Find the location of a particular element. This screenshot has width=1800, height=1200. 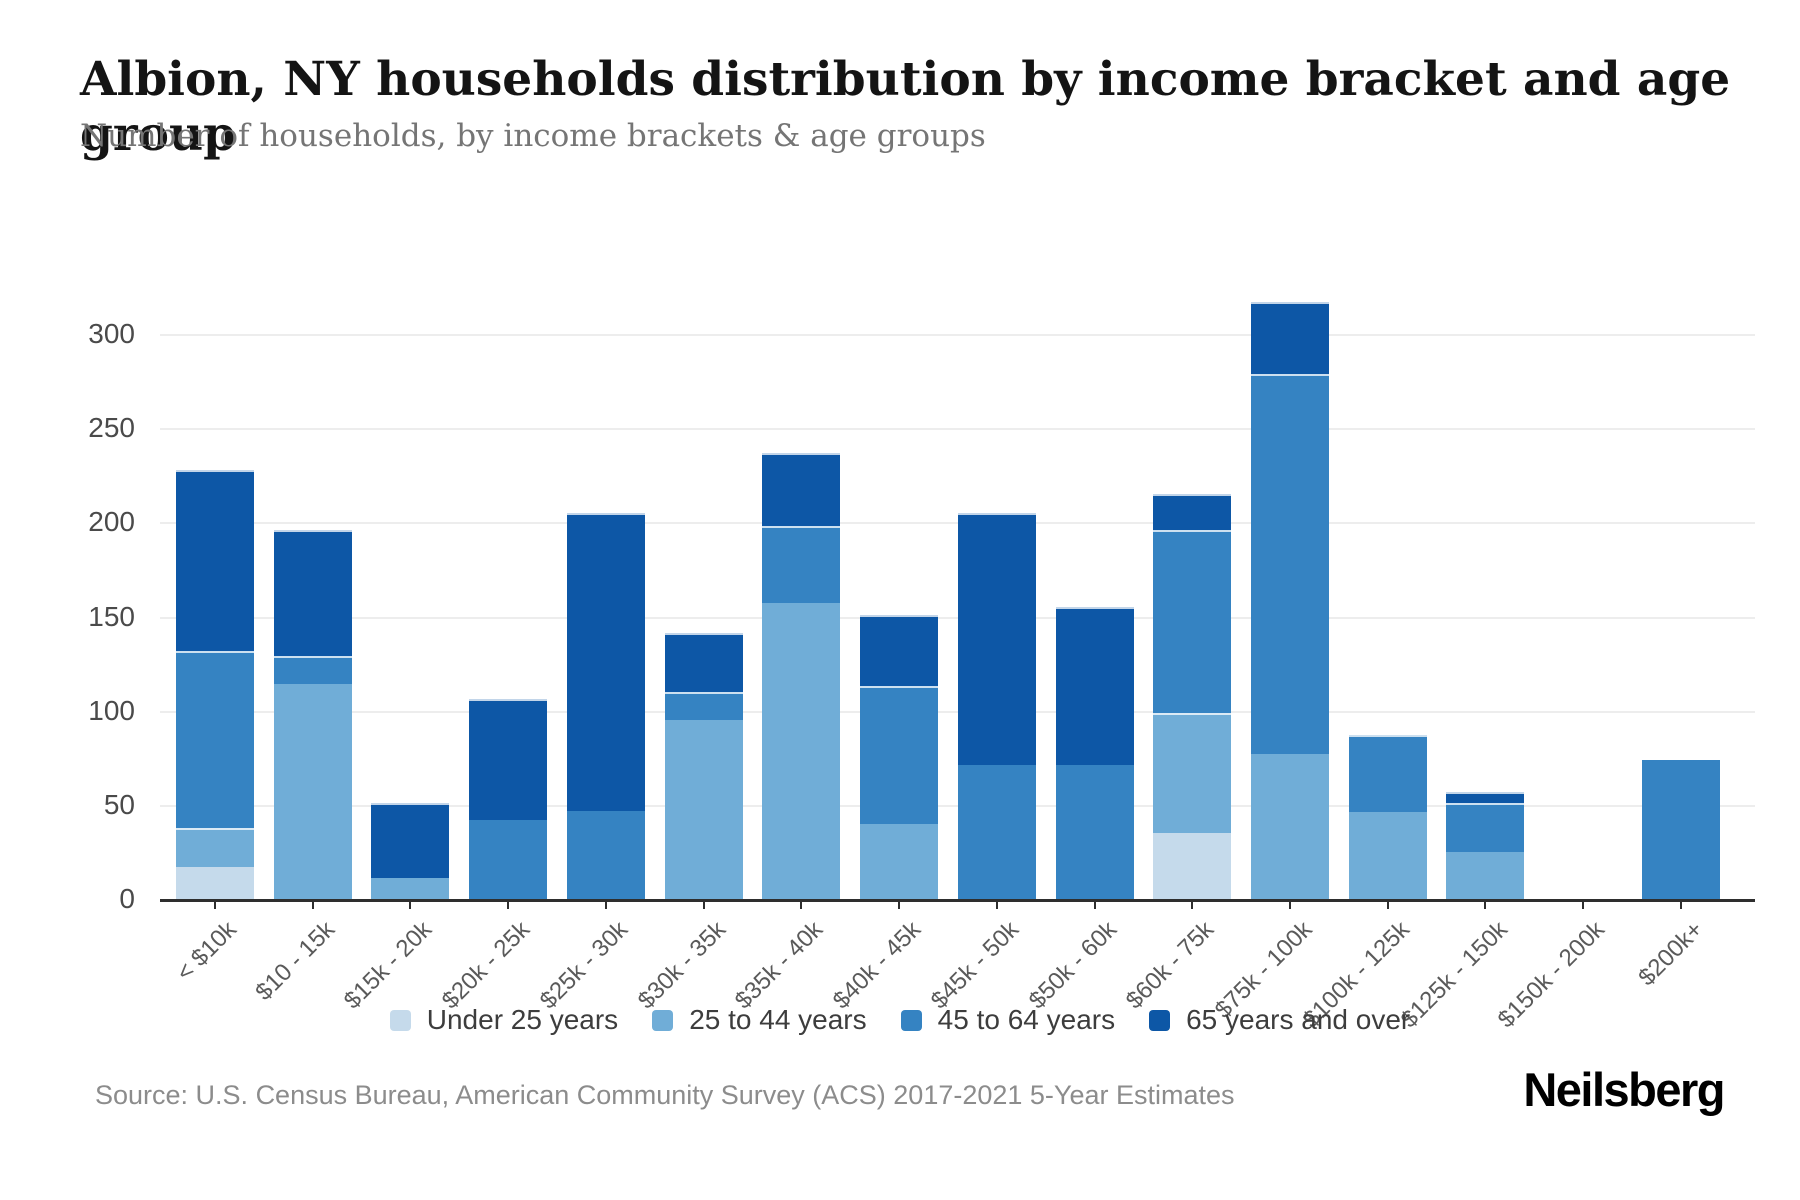

y-axis-tick-label: 250 is located at coordinates (111, 428).